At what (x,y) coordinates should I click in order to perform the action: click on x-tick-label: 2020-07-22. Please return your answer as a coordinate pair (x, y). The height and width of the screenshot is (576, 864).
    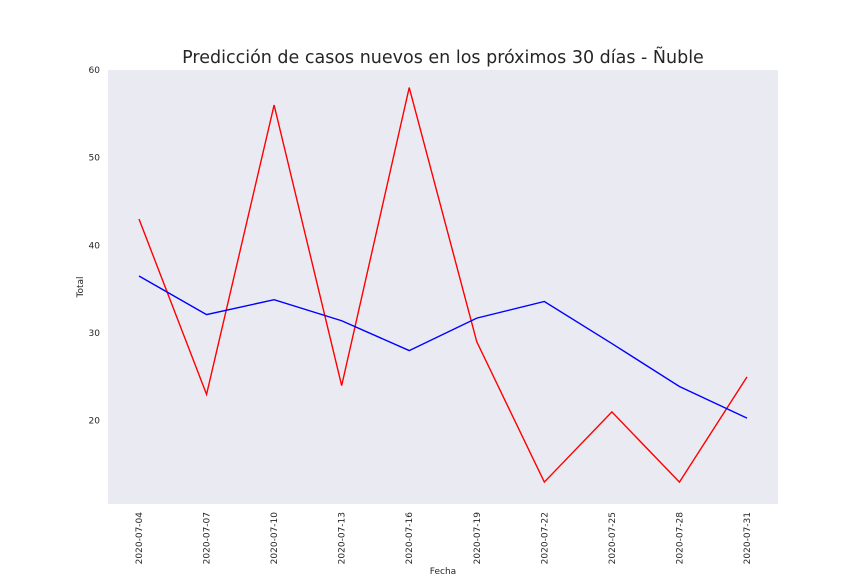
    Looking at the image, I should click on (545, 538).